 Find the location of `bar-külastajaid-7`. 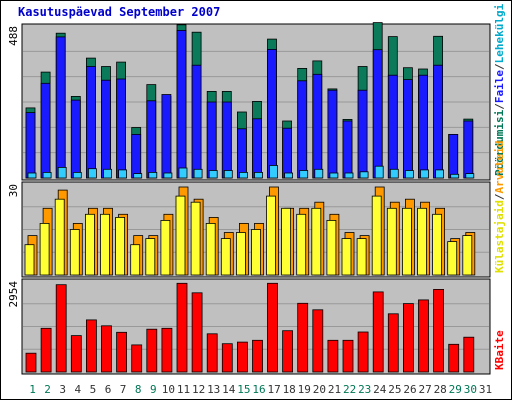

bar-külastajaid-7 is located at coordinates (120, 246).